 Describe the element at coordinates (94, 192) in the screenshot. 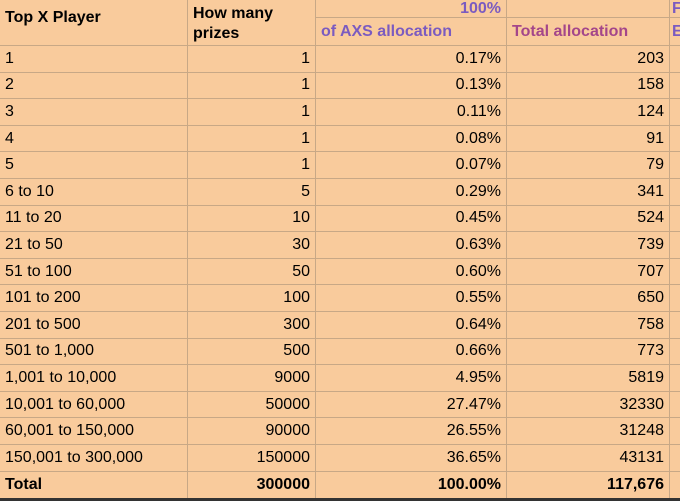

I see `tier-cell: 6 to 10` at that location.